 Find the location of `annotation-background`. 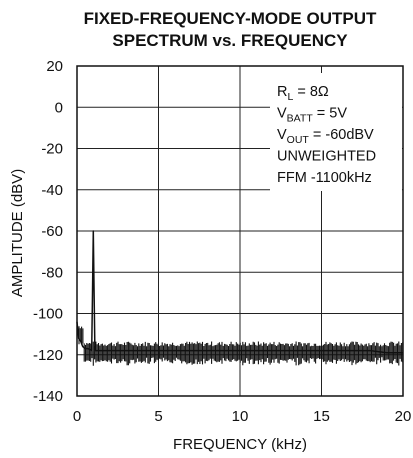

annotation-background is located at coordinates (336, 132).